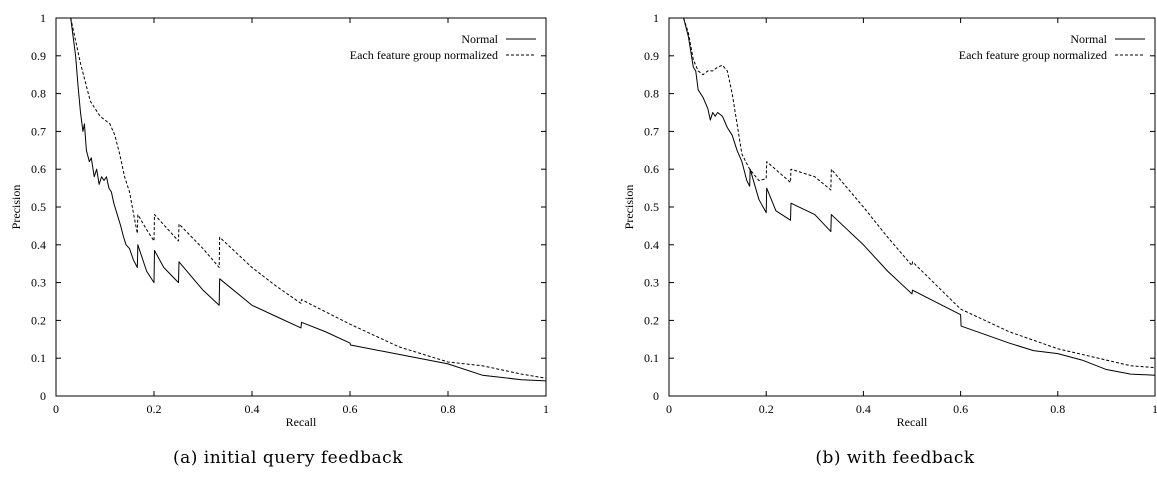  I want to click on caption-a: (a) initial query feedback, so click(288, 458).